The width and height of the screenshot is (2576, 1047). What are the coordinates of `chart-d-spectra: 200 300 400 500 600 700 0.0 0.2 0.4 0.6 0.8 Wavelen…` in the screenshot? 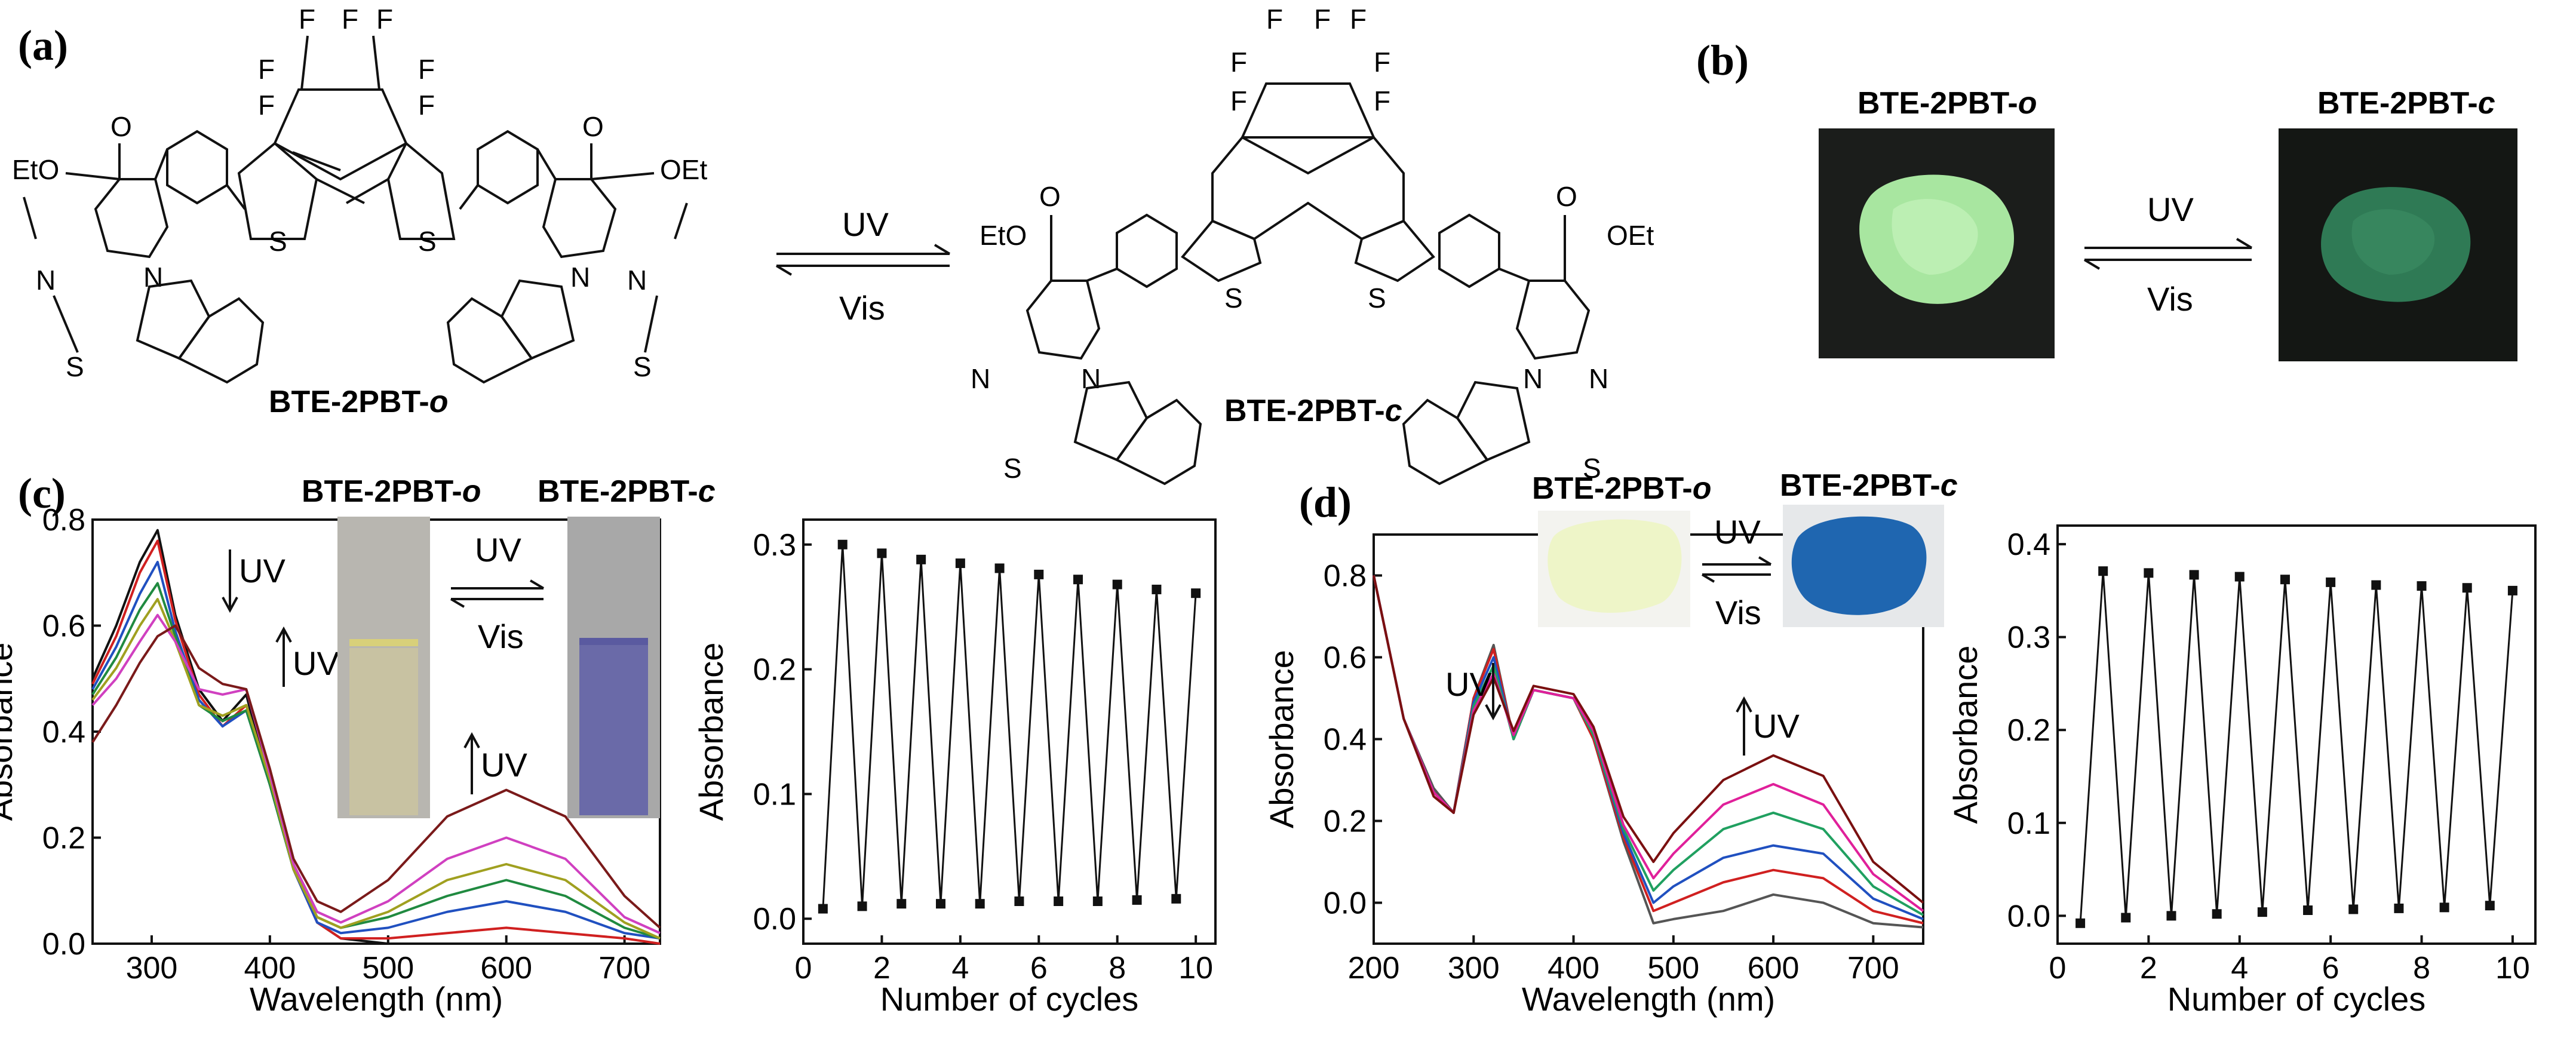 It's located at (1593, 775).